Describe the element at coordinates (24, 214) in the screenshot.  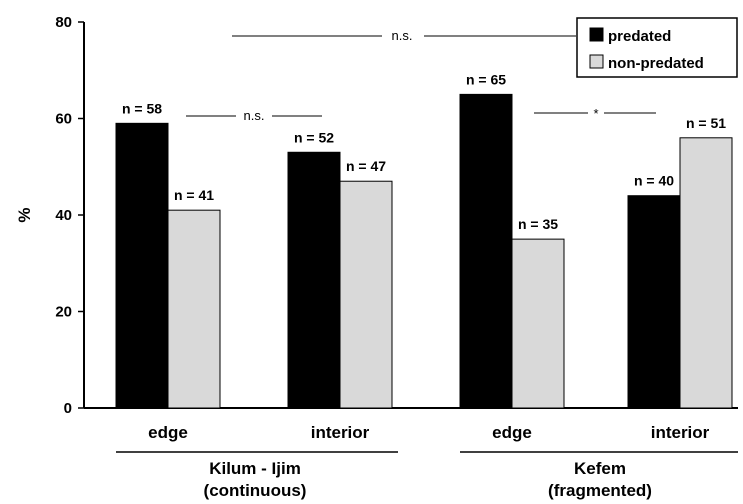
I see `y-axis-label: %` at that location.